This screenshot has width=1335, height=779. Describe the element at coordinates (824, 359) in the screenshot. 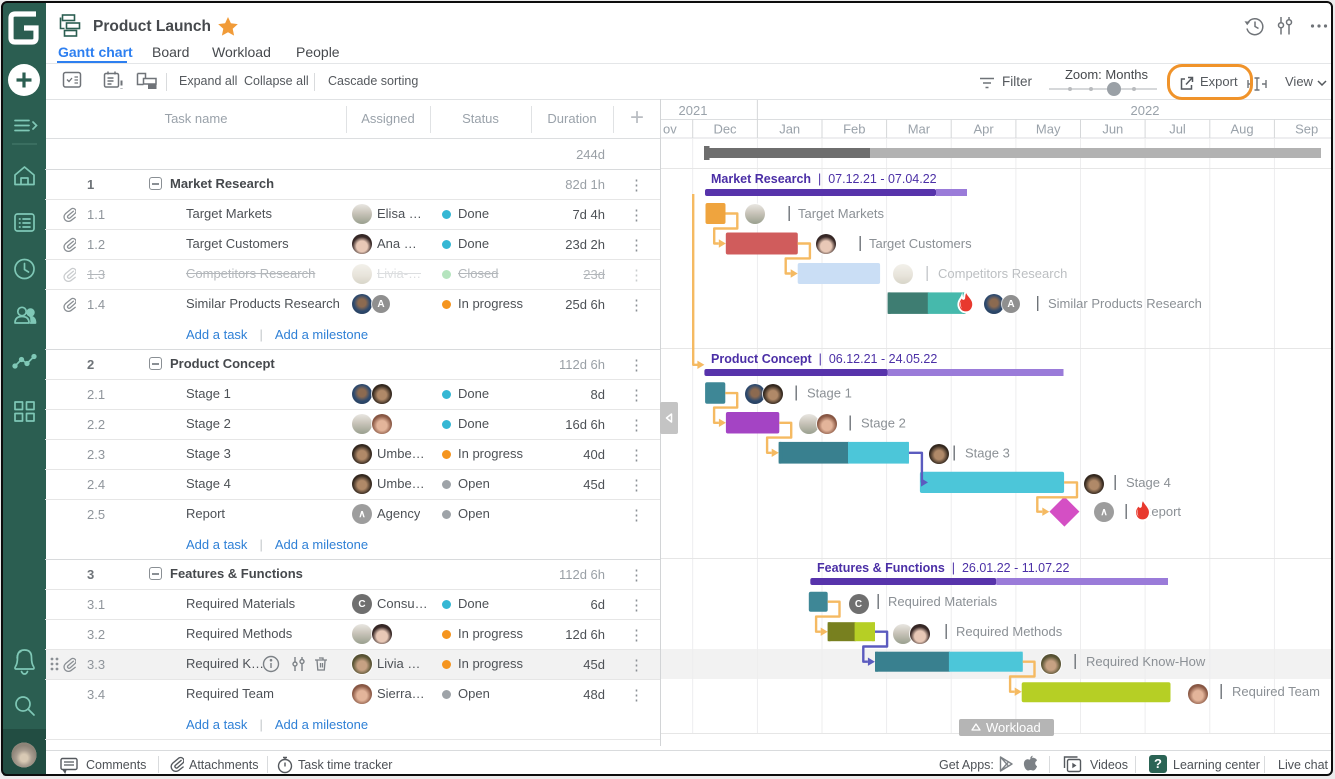

I see `svg-text:Product Concept | 06.12.21 -: Product Concept | 06.12.21 - 24.05.22` at that location.